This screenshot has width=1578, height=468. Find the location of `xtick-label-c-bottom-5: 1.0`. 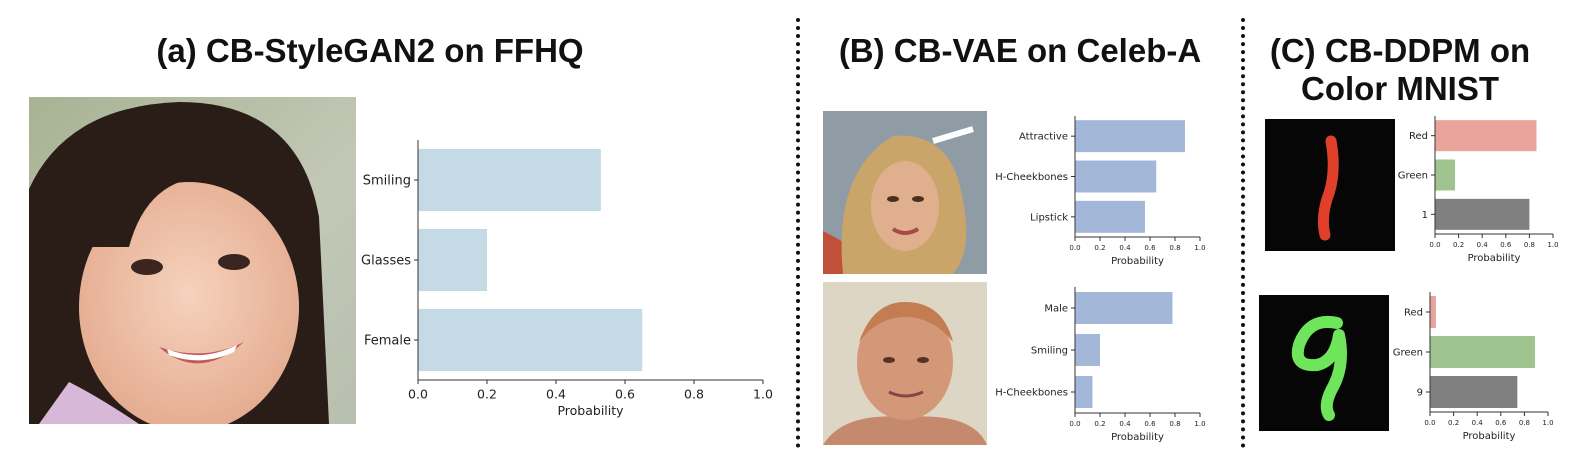

xtick-label-c-bottom-5: 1.0 is located at coordinates (1547, 423).